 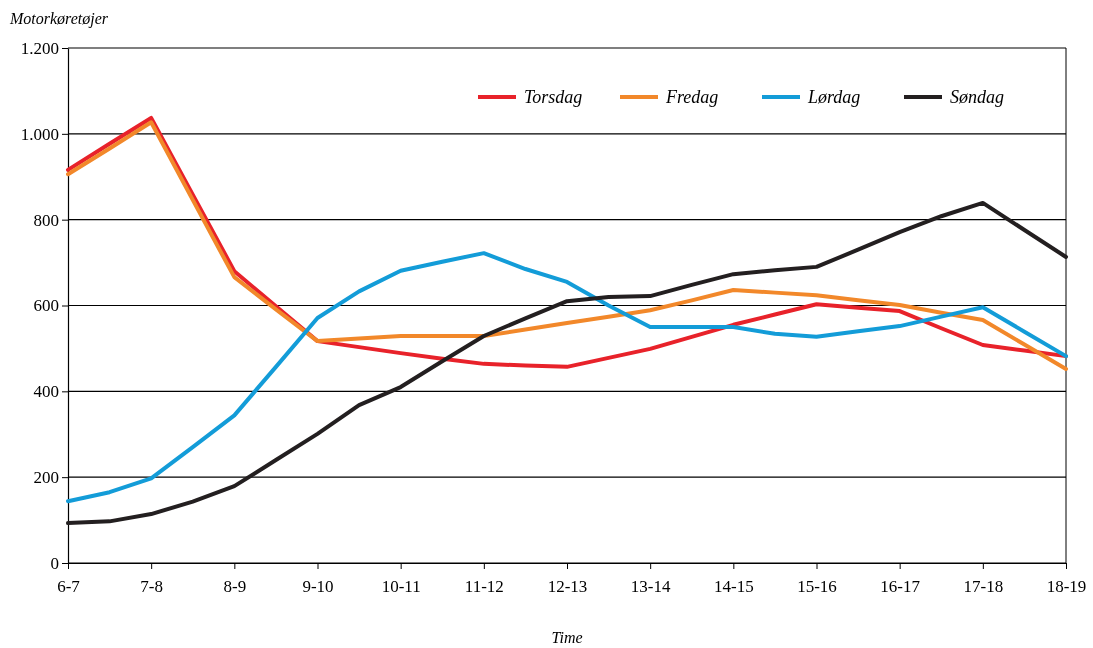 I want to click on y-tick-label: 200, so click(x=46, y=478).